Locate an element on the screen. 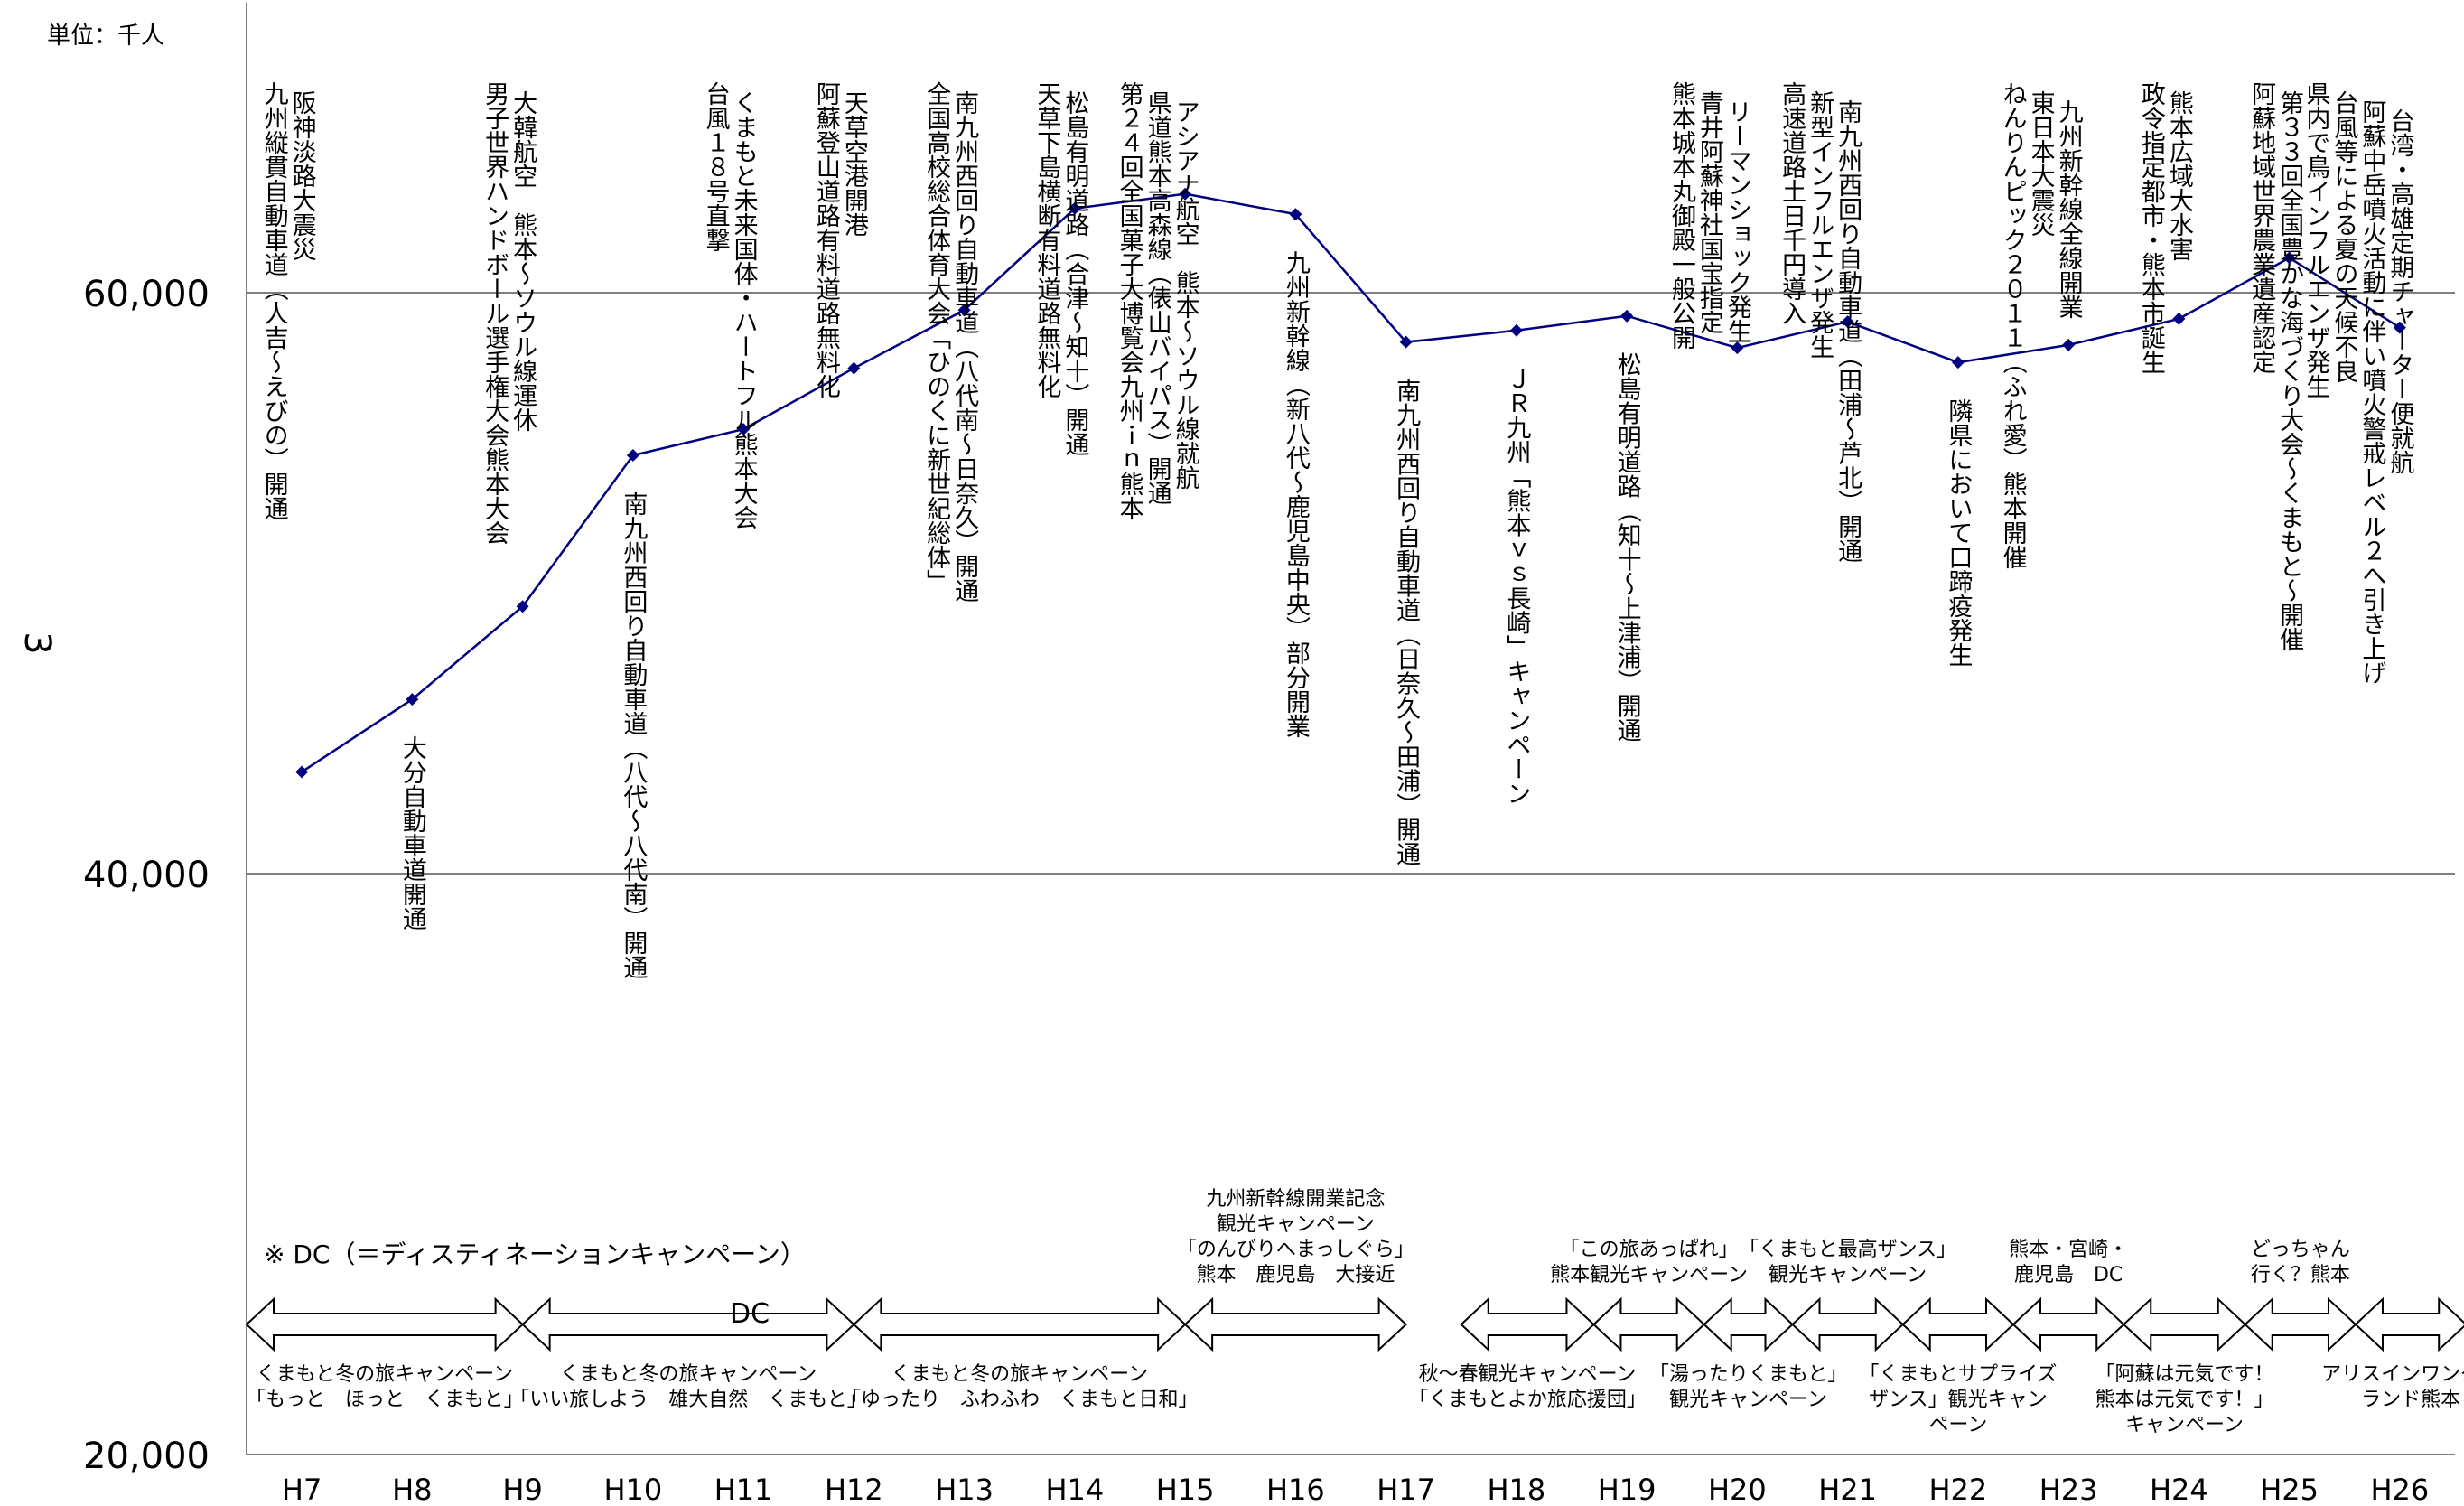  event-label: 大分自動車道開通 is located at coordinates (412, 833).